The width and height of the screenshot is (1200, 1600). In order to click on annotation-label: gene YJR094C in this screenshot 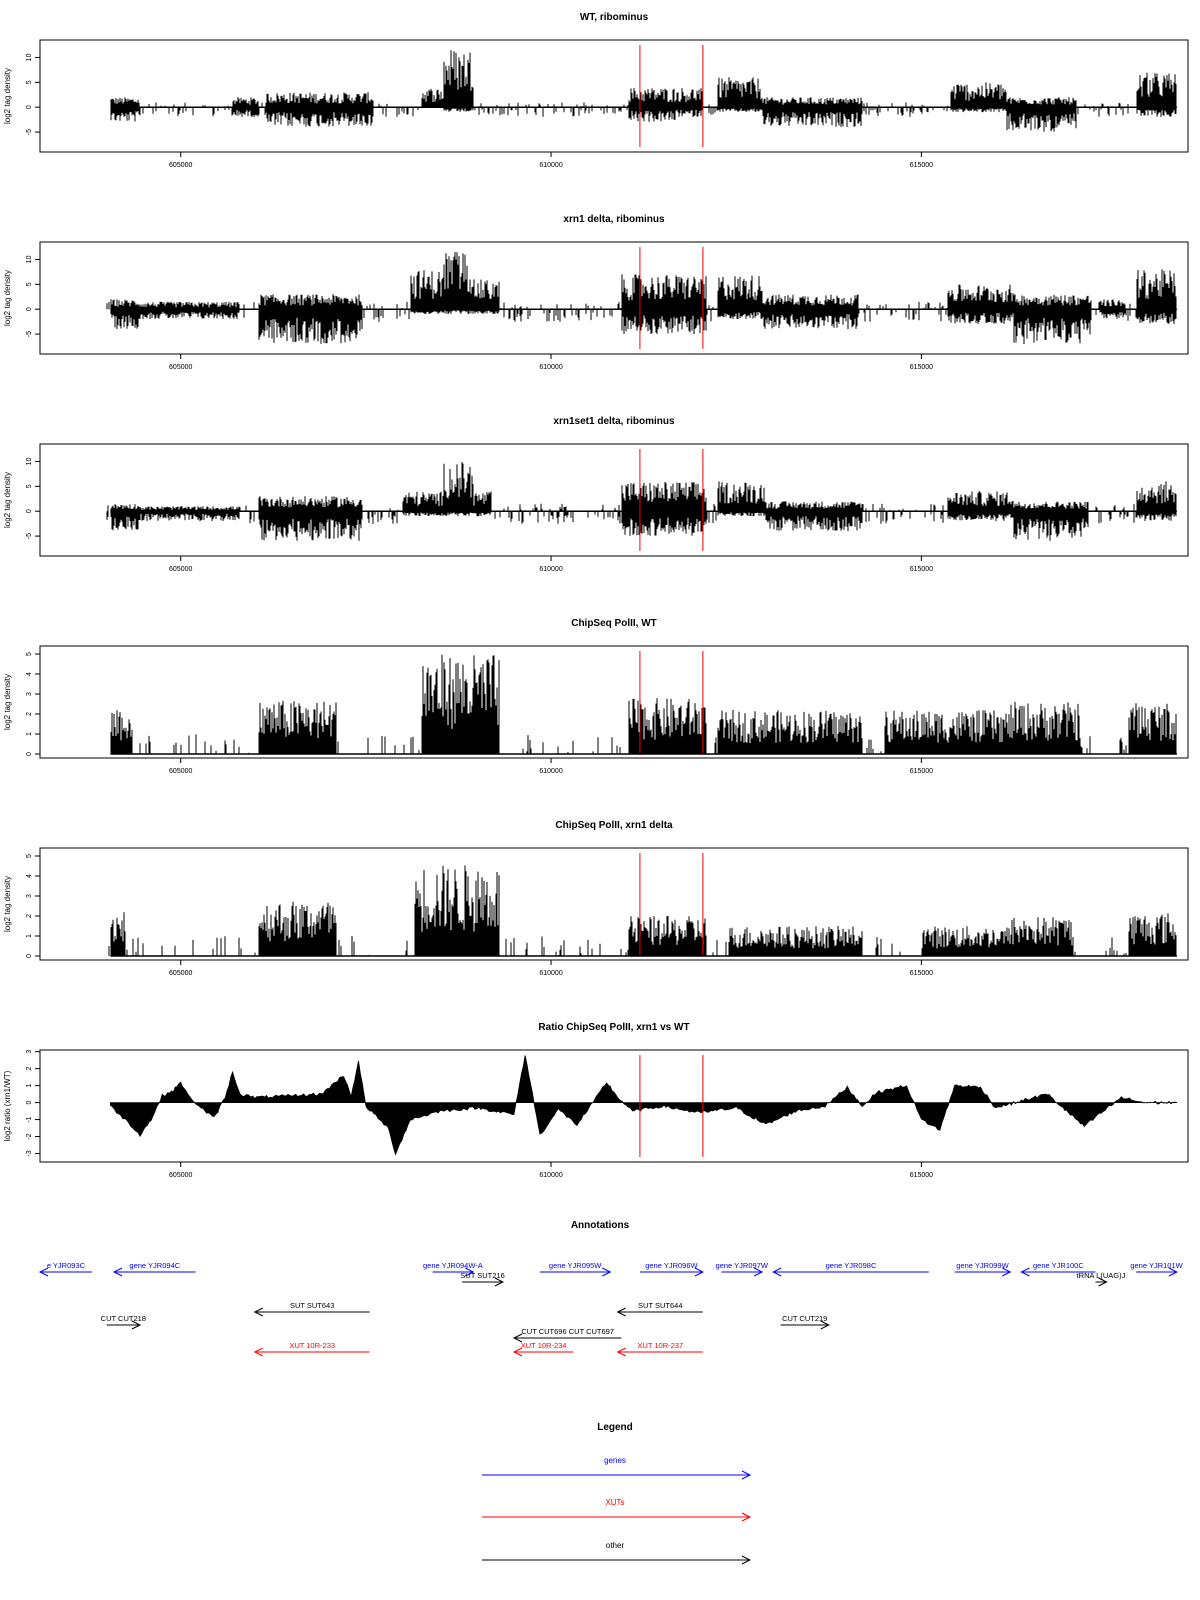, I will do `click(154, 1265)`.